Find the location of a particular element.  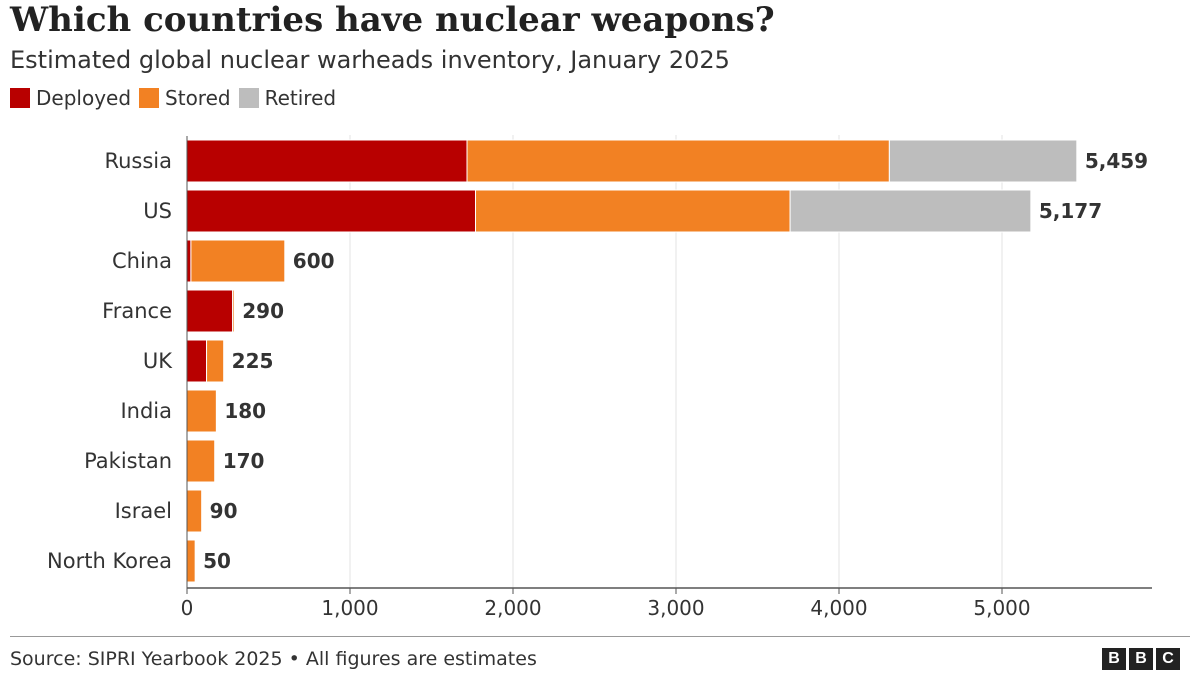

legend: Deployed Stored Retired is located at coordinates (177, 98).